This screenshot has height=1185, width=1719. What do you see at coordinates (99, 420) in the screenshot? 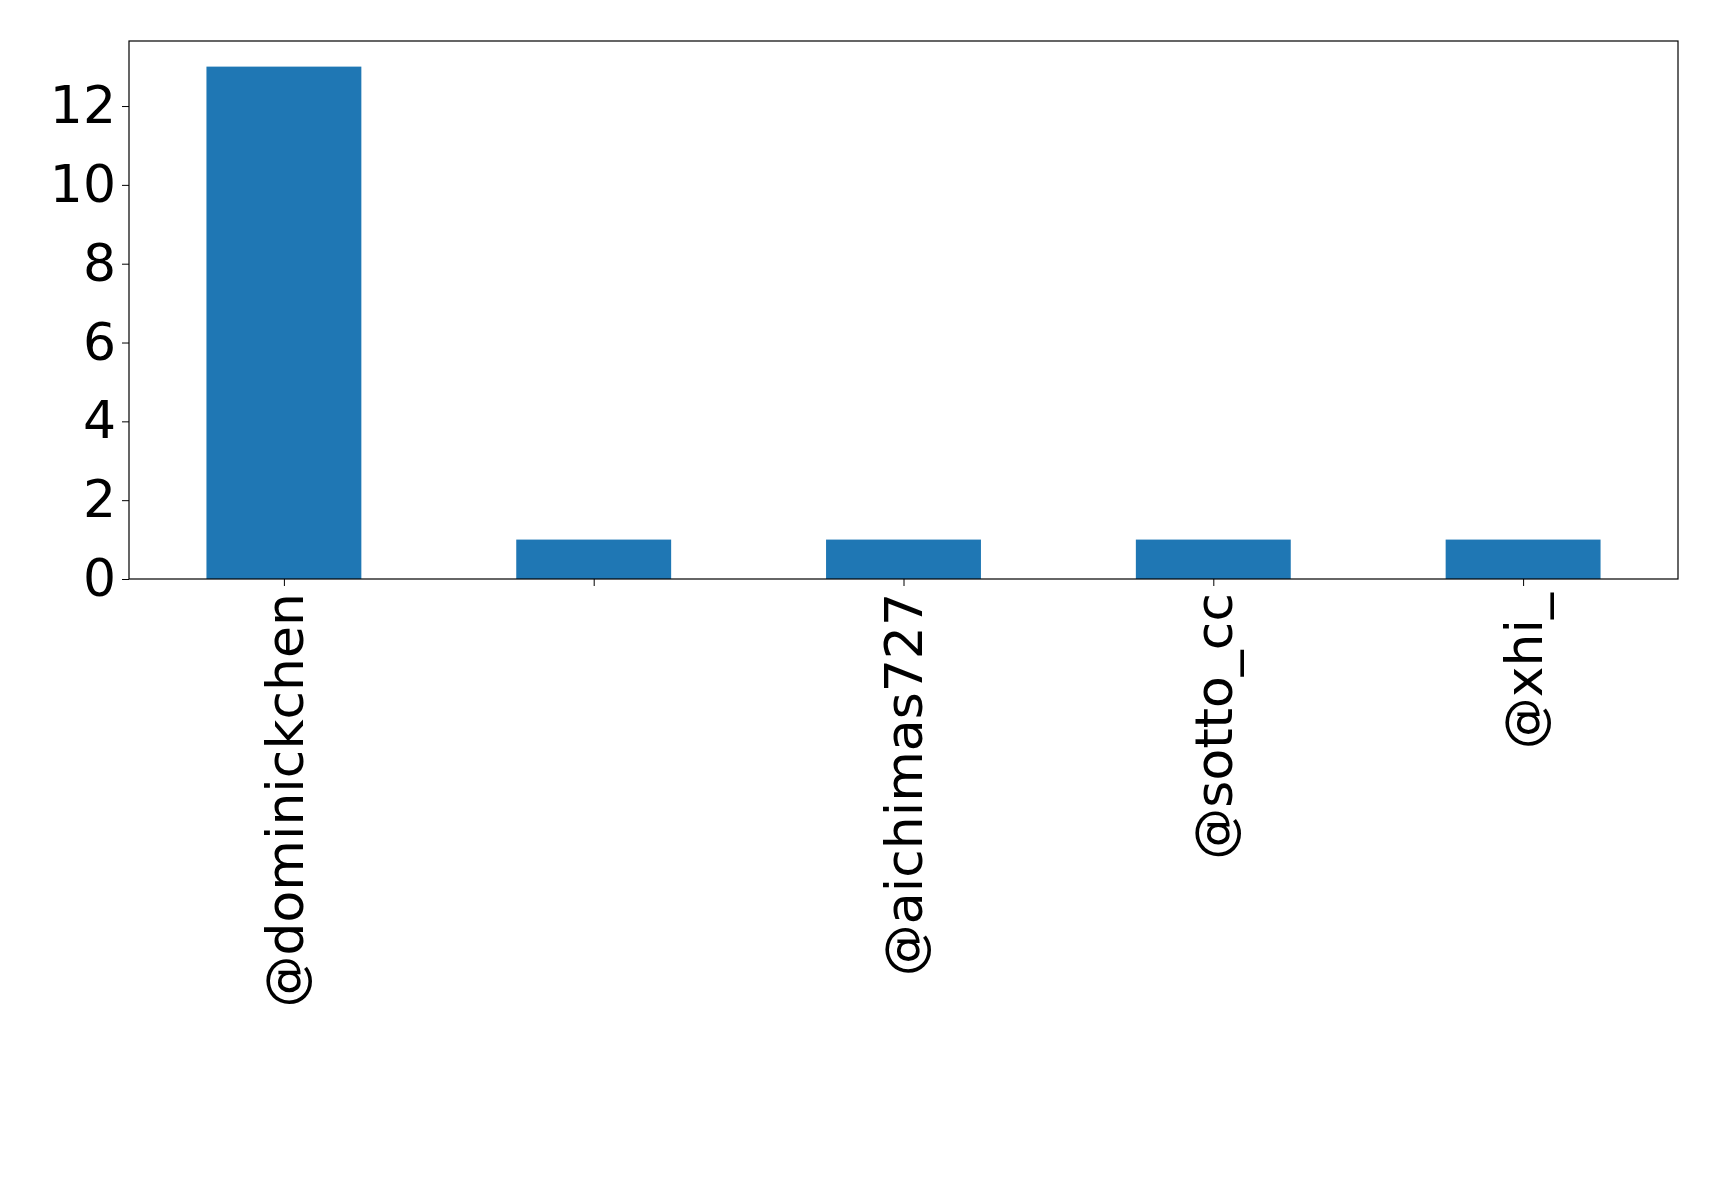
I see `y-tick-label: 4` at bounding box center [99, 420].